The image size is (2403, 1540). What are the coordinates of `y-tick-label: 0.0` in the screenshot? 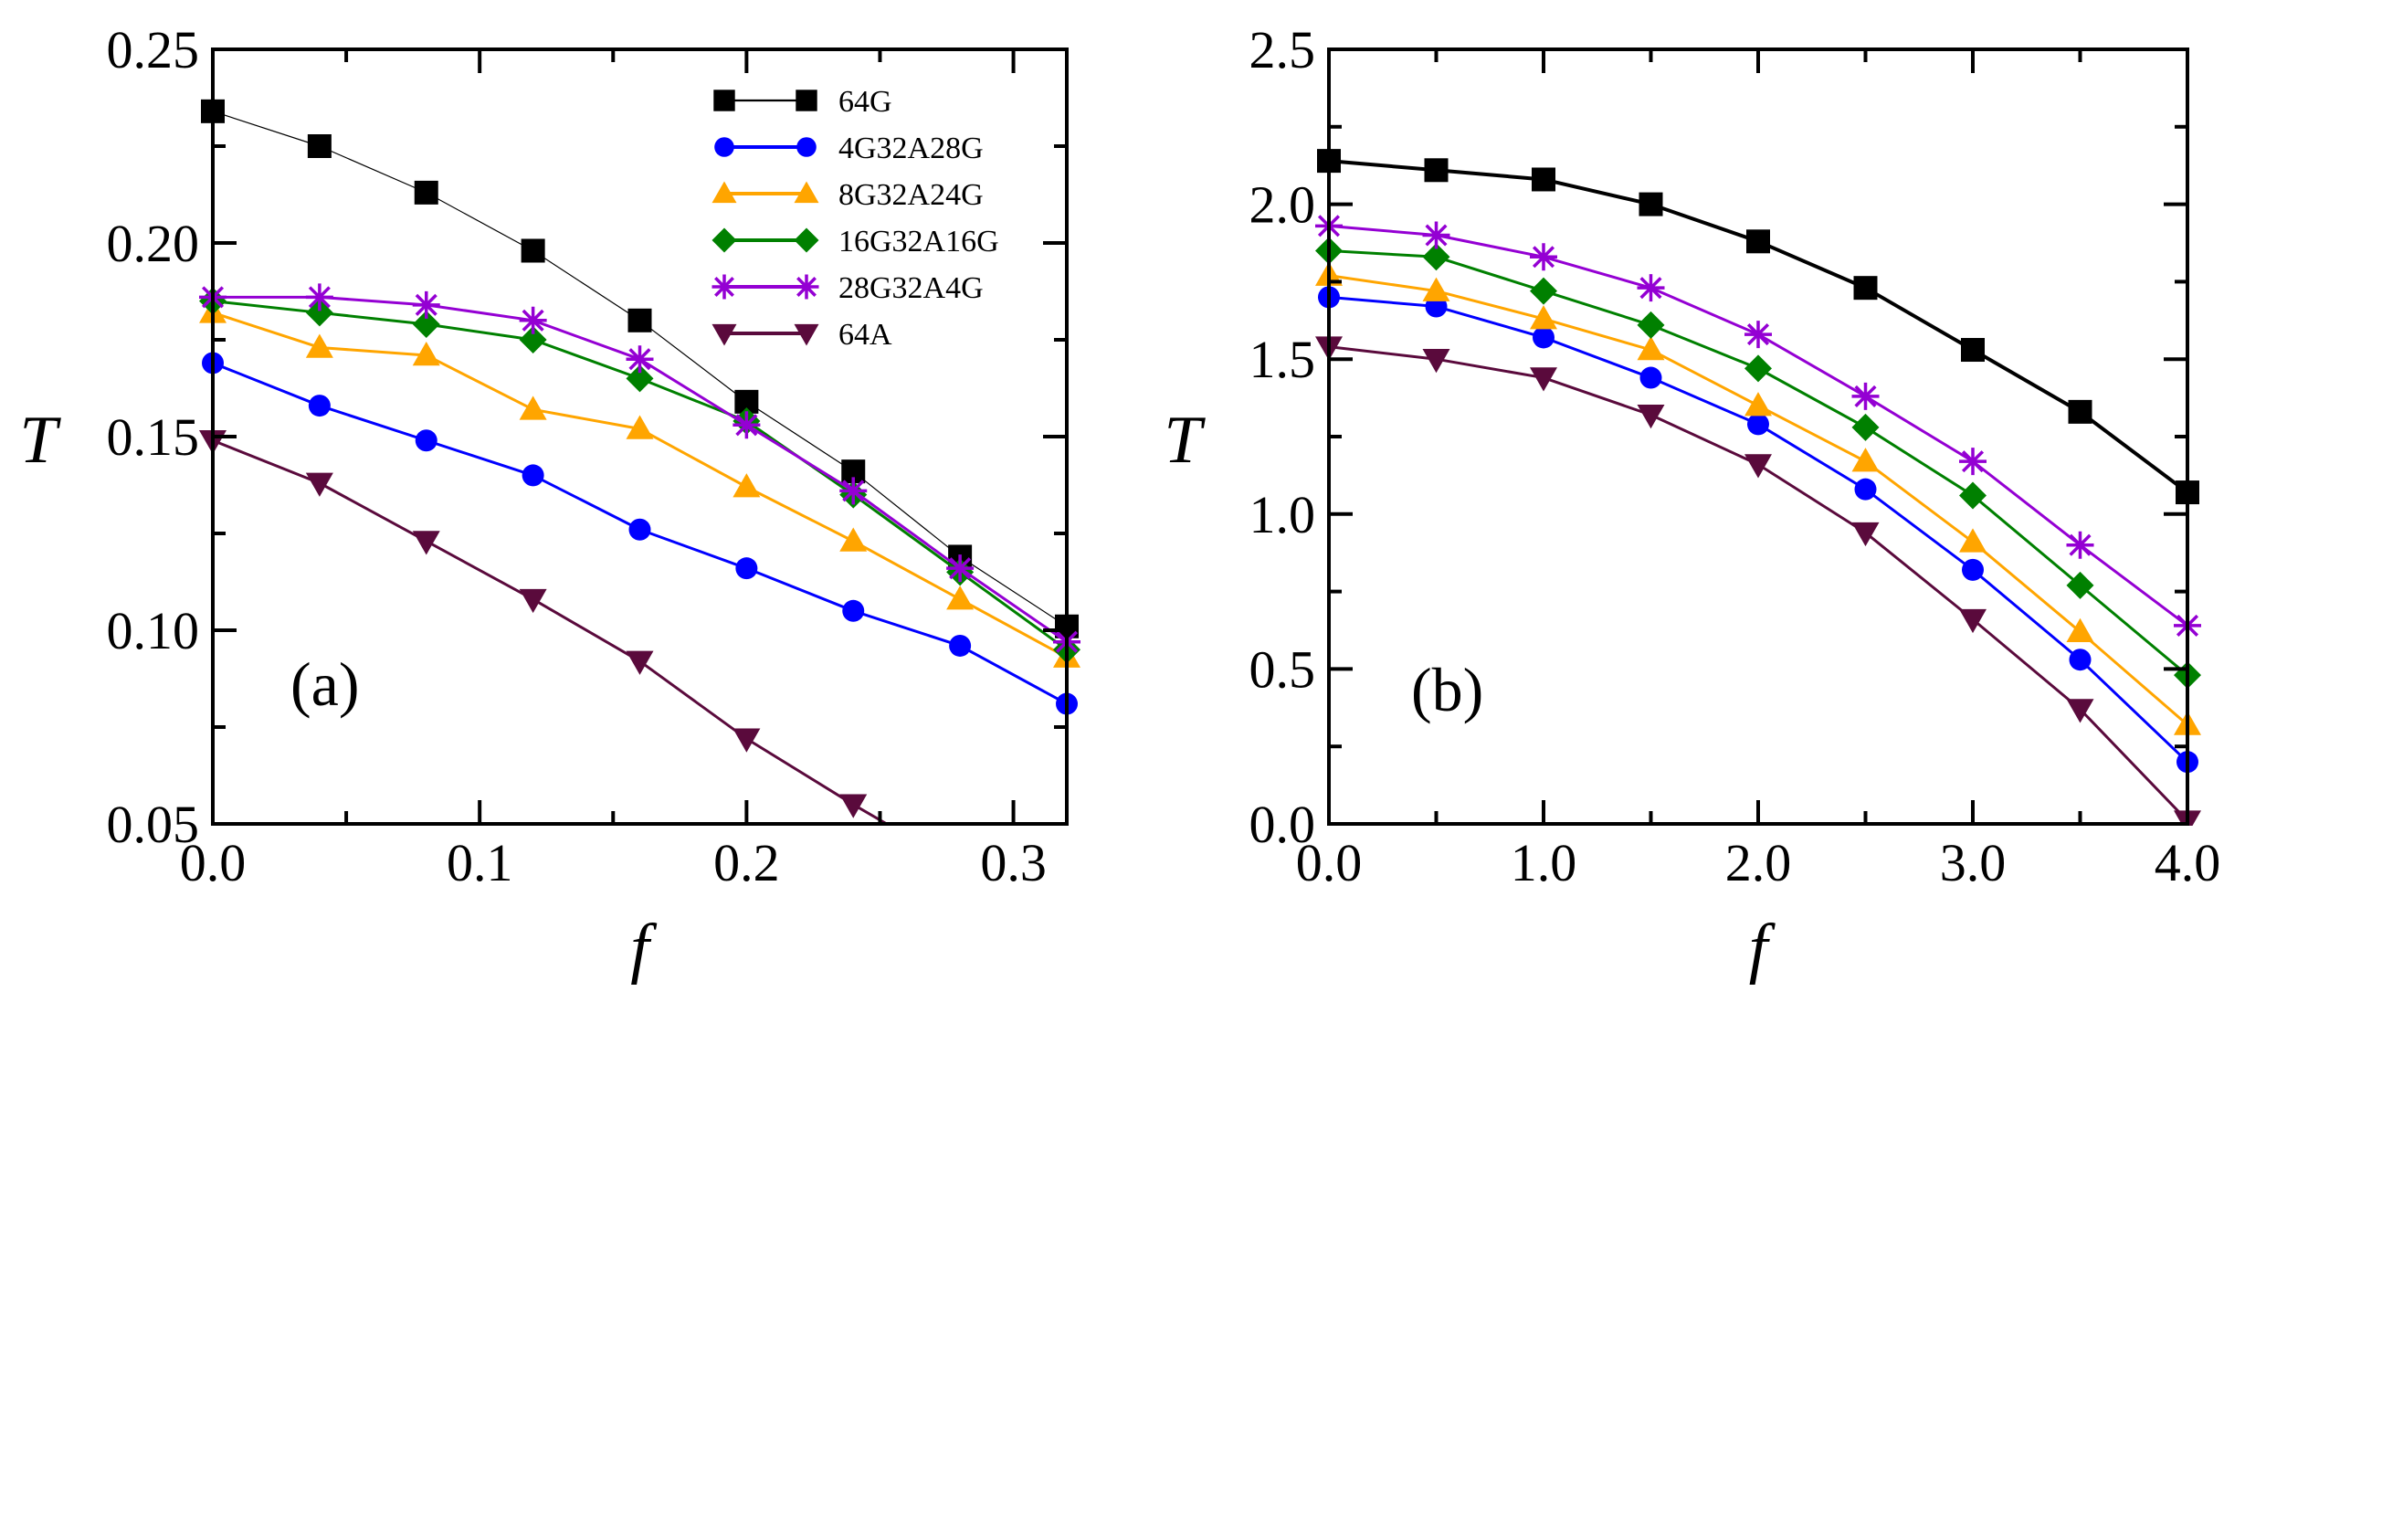 It's located at (1282, 825).